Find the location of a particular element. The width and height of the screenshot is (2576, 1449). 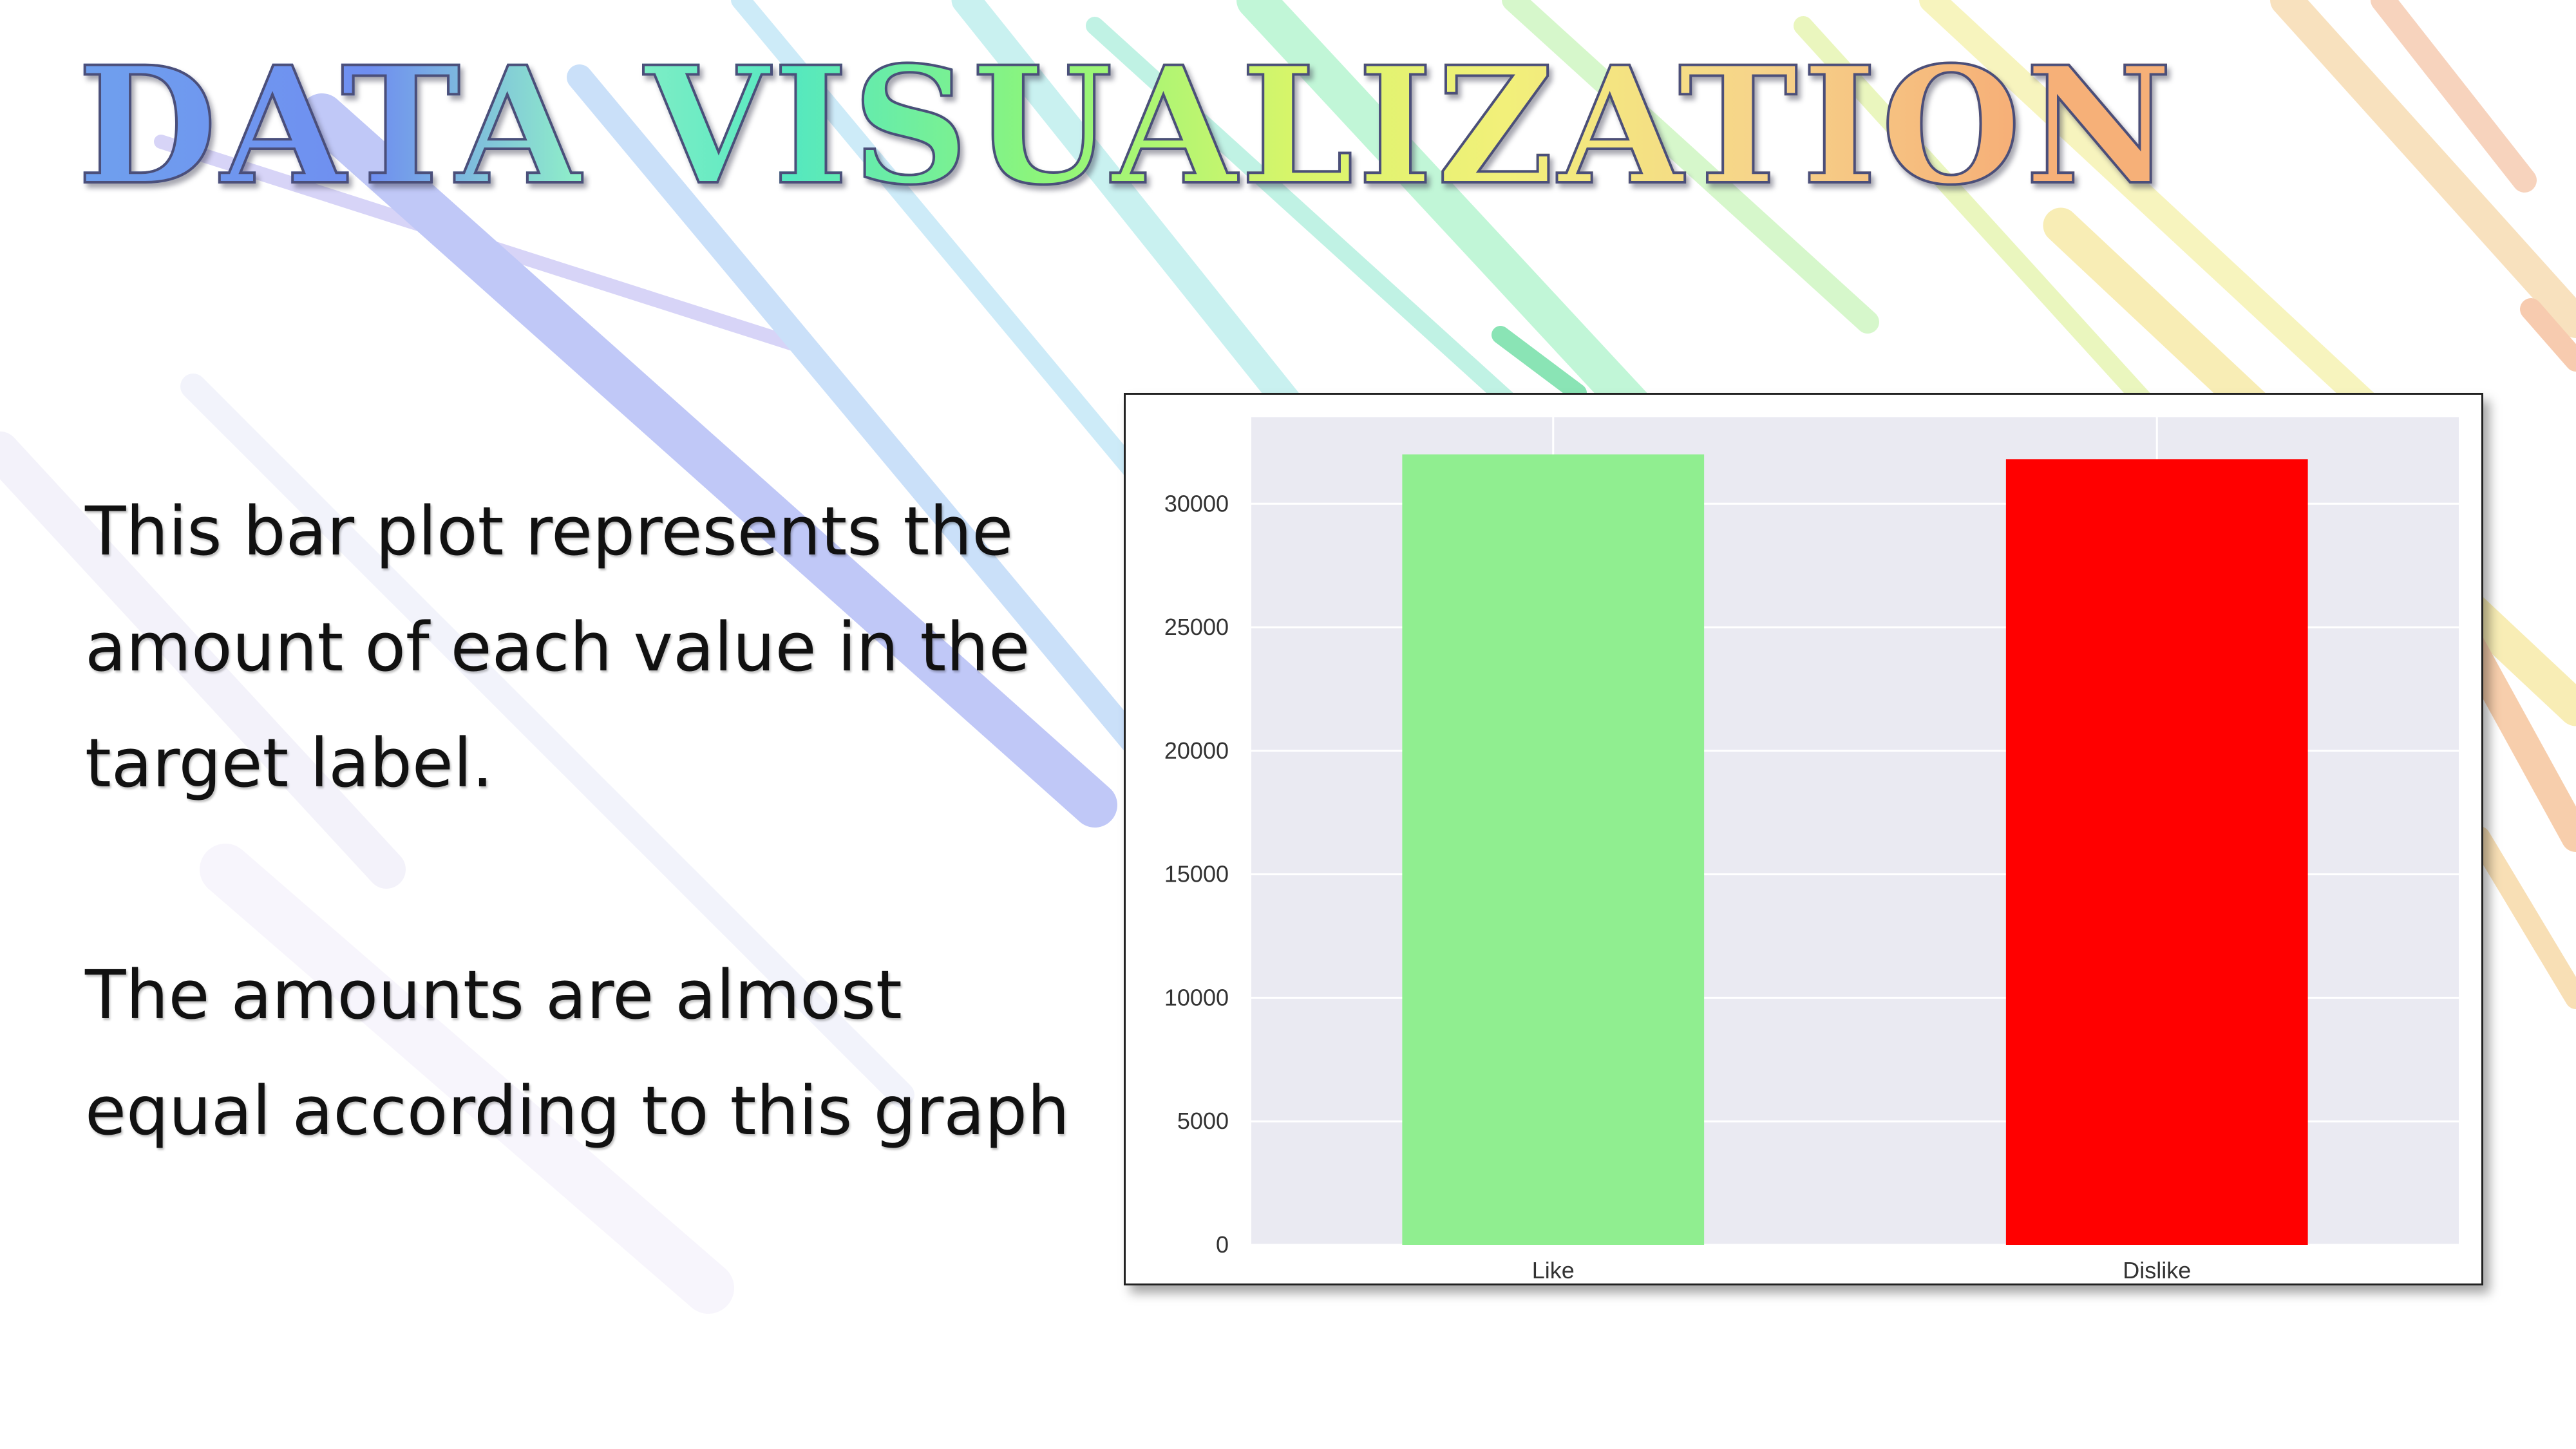

x-tick-label: Dislike is located at coordinates (2157, 1270).